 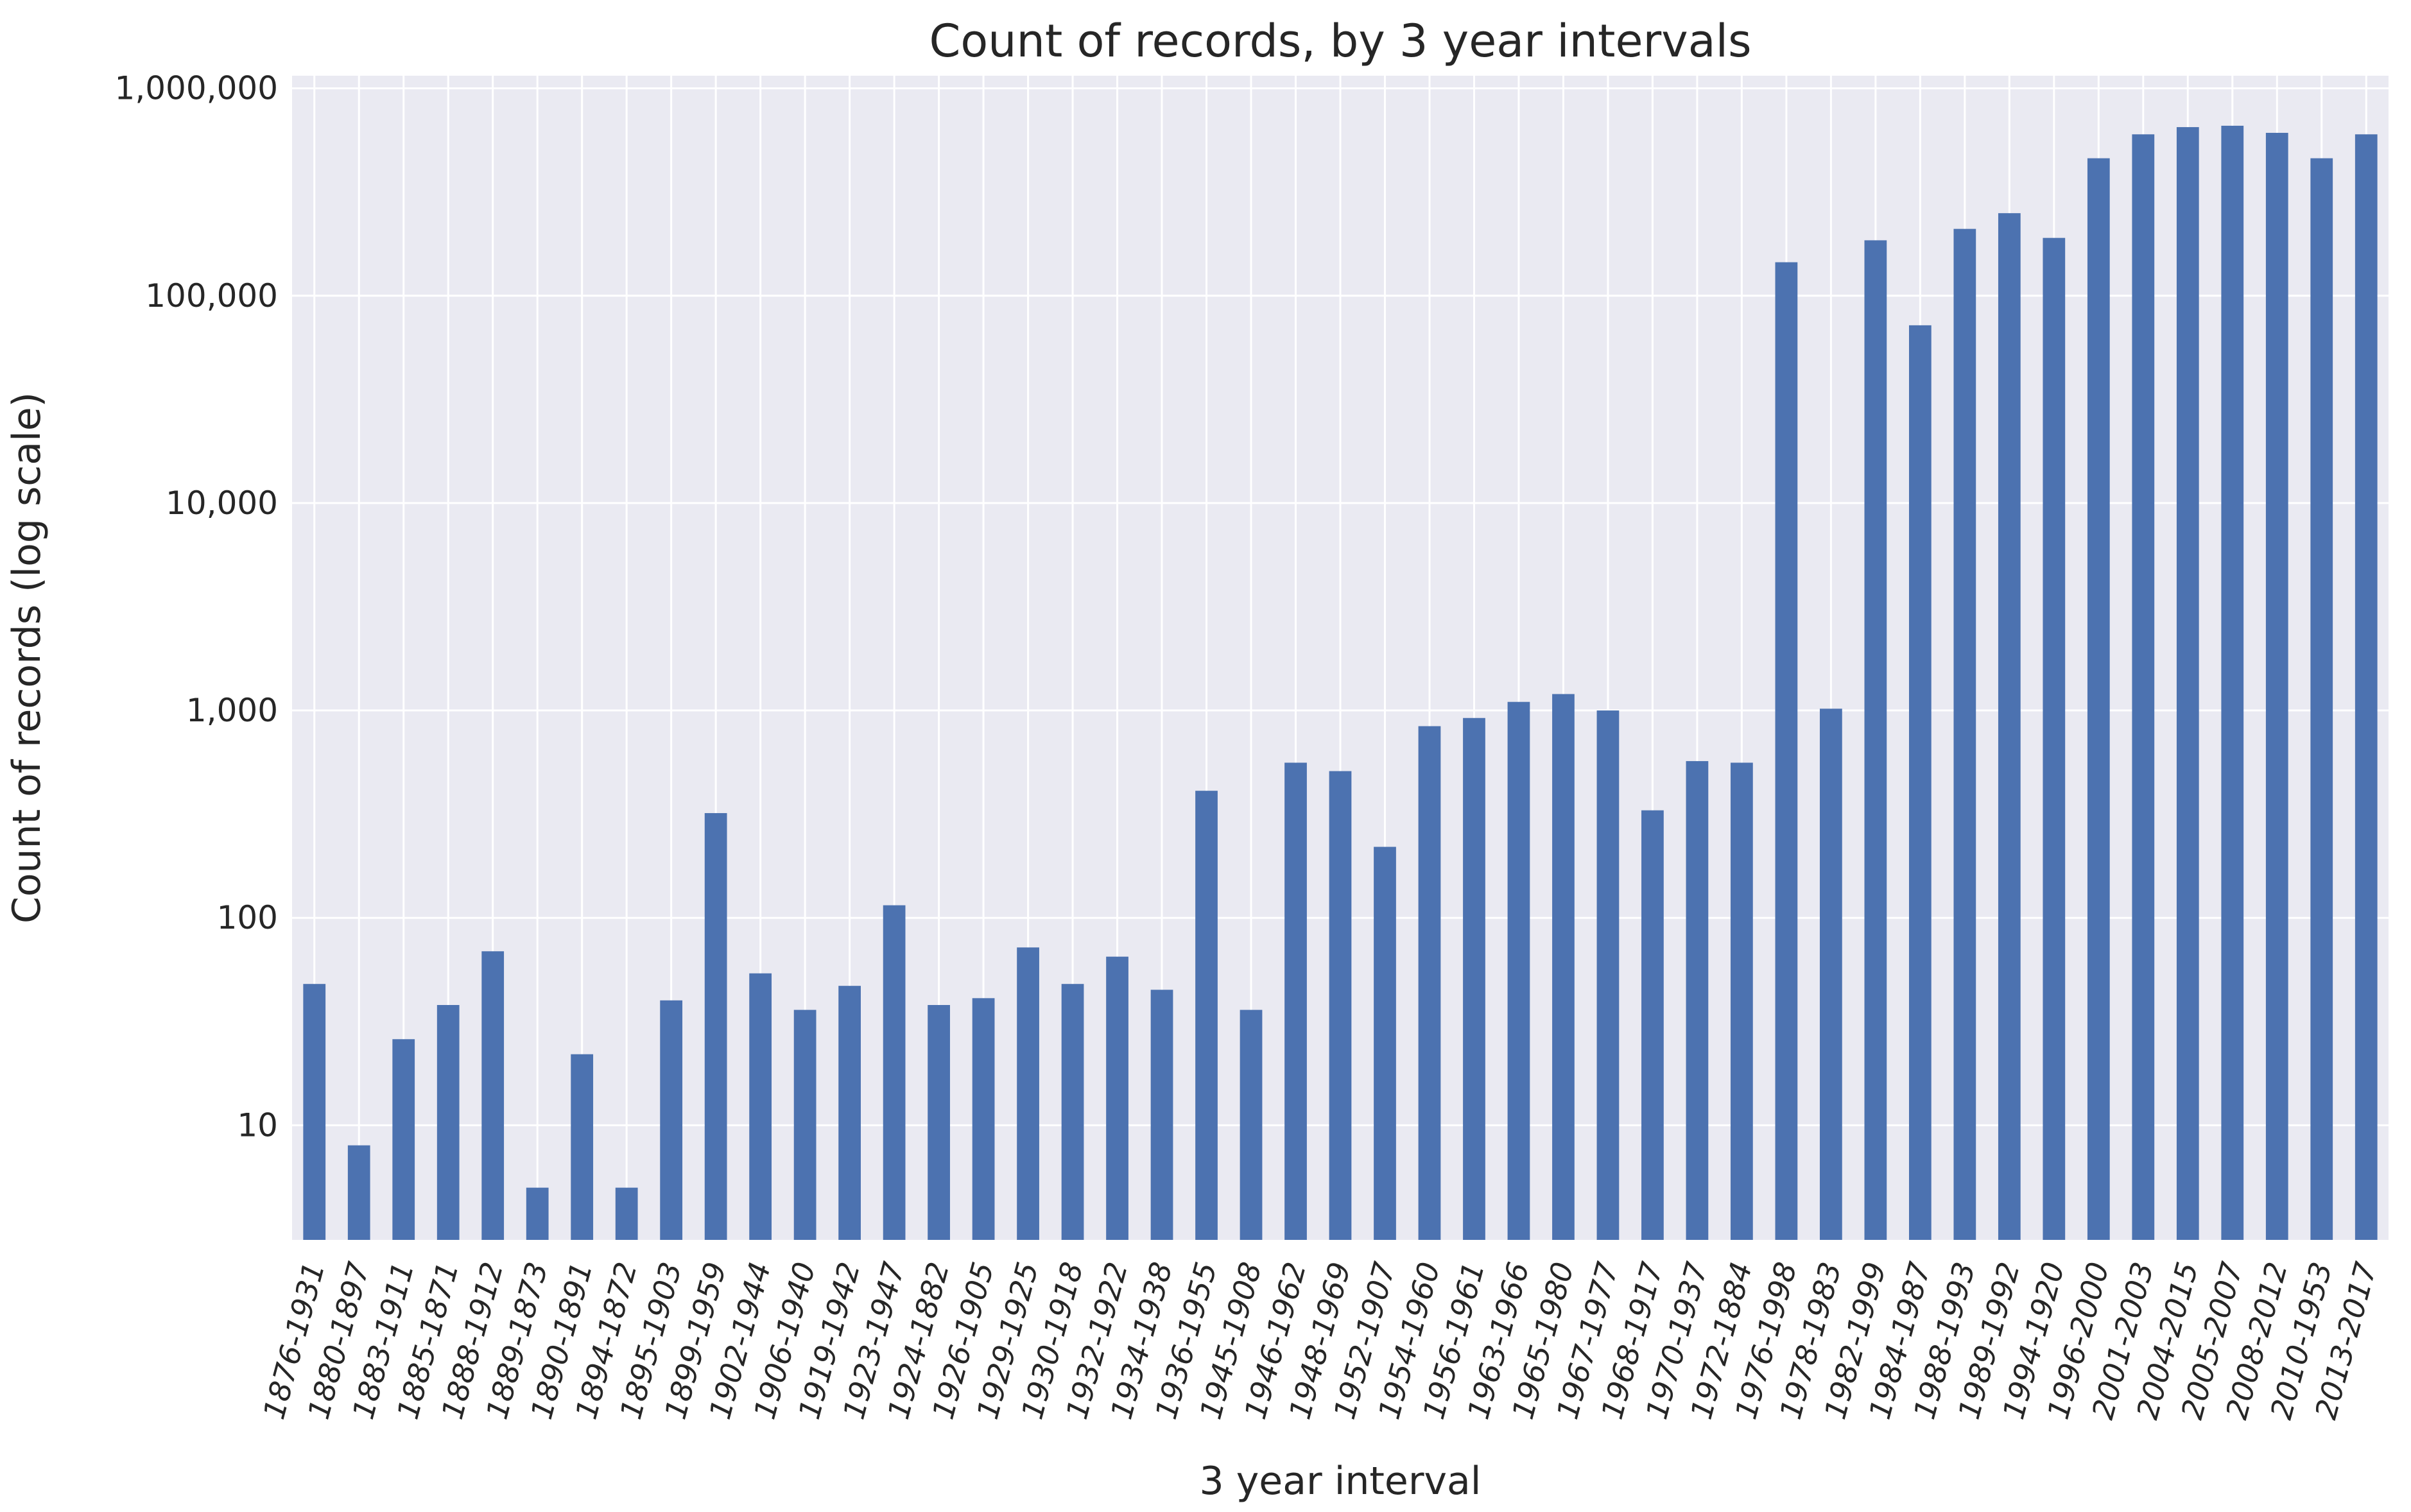 What do you see at coordinates (196, 88) in the screenshot?
I see `y-tick-label: 1,000,000` at bounding box center [196, 88].